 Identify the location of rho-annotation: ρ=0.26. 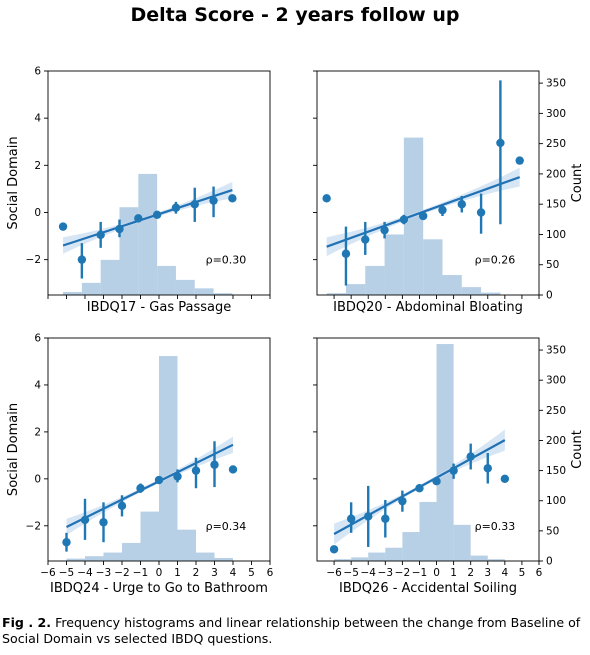
(495, 260).